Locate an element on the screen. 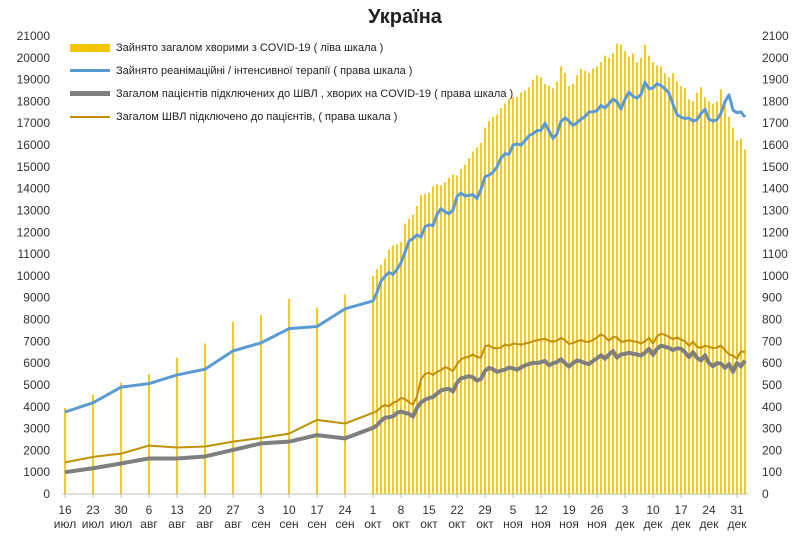 The height and width of the screenshot is (537, 810). y-tick-right: 1400 is located at coordinates (775, 189).